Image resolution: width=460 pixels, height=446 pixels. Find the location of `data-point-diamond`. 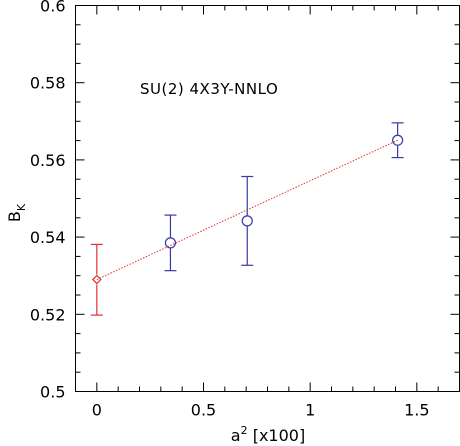

data-point-diamond is located at coordinates (96, 279).